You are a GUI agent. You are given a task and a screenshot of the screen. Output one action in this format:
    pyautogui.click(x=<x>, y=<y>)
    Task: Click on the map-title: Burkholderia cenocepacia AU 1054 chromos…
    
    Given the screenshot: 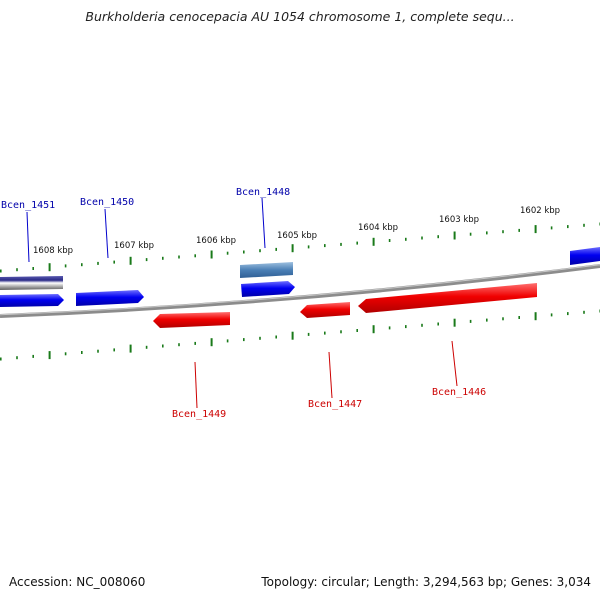 What is the action you would take?
    pyautogui.click(x=300, y=16)
    